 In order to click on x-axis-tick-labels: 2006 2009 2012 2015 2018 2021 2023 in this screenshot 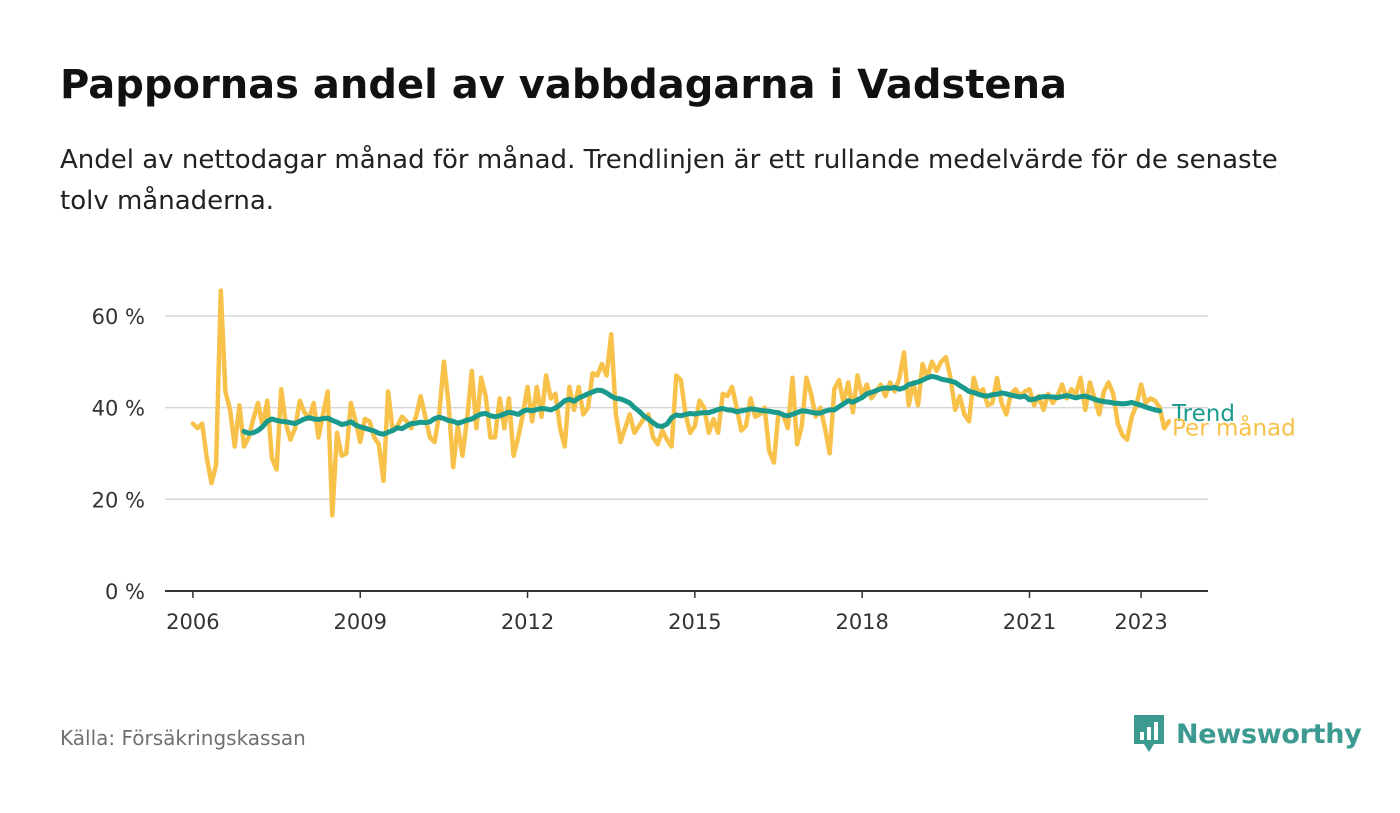, I will do `click(667, 612)`.